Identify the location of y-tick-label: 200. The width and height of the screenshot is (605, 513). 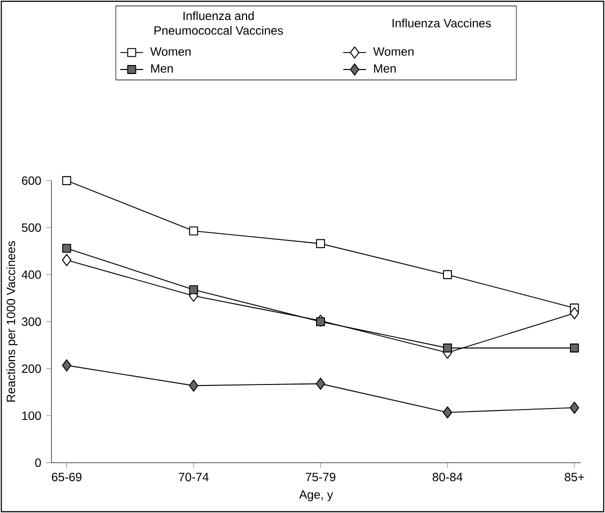
(31, 368).